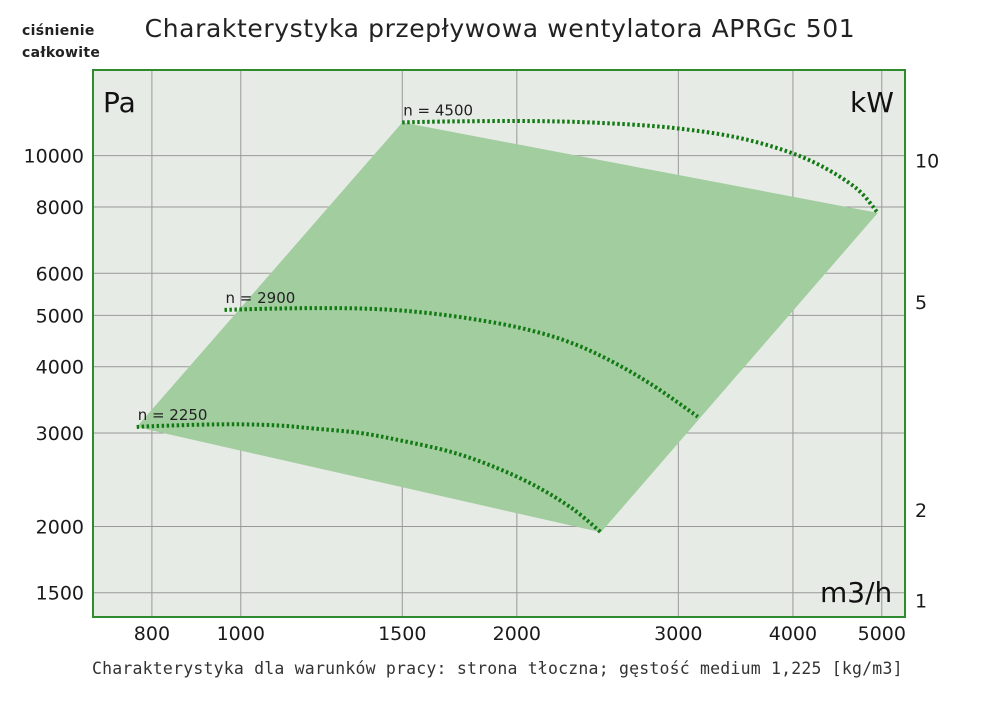 The width and height of the screenshot is (1000, 706). What do you see at coordinates (921, 602) in the screenshot?
I see `y2-tick-label: 1` at bounding box center [921, 602].